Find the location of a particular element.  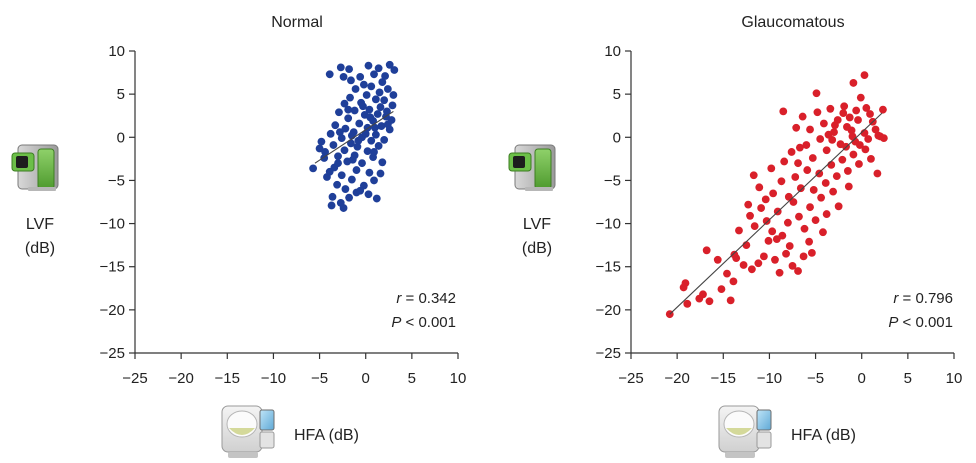

stat-r-value: = 0.796 is located at coordinates (925, 298).